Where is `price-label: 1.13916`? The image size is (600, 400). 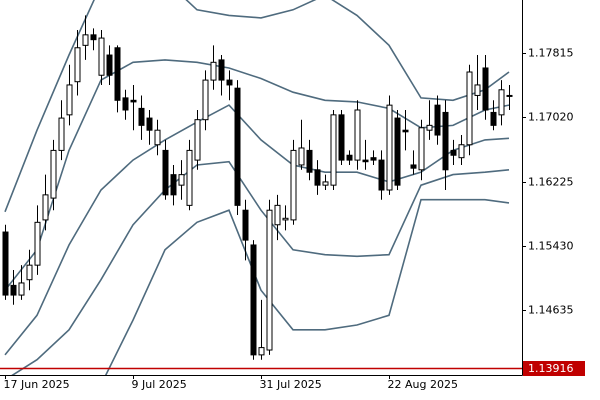
price-label: 1.13916 is located at coordinates (551, 368).